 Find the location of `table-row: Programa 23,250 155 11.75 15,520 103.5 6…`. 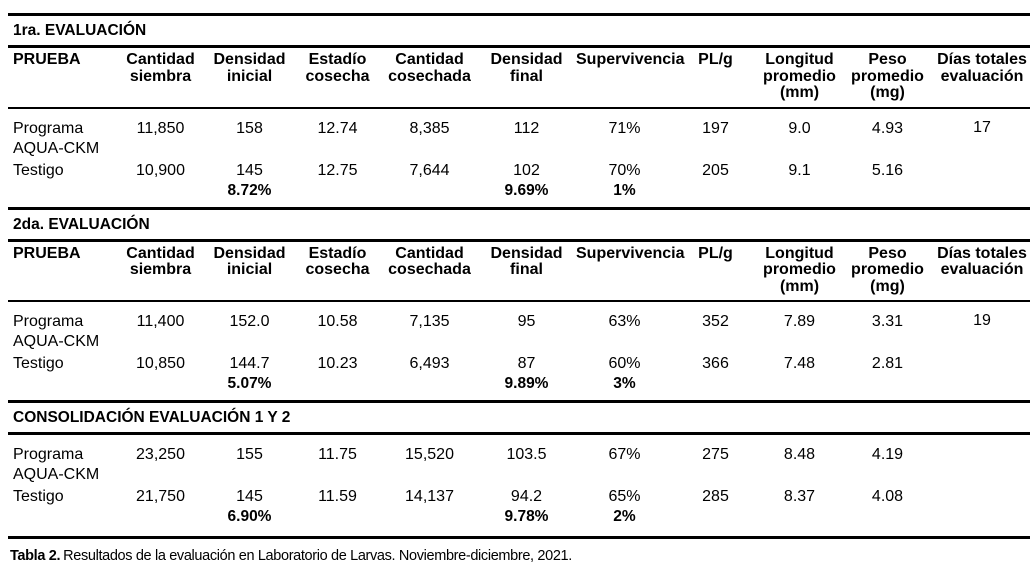

table-row: Programa 23,250 155 11.75 15,520 103.5 6… is located at coordinates (519, 449).